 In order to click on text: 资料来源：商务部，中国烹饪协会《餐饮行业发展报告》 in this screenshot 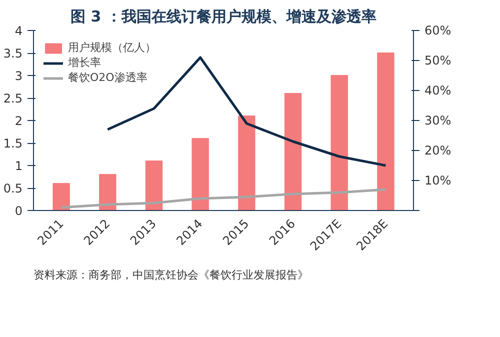, I will do `click(171, 275)`.